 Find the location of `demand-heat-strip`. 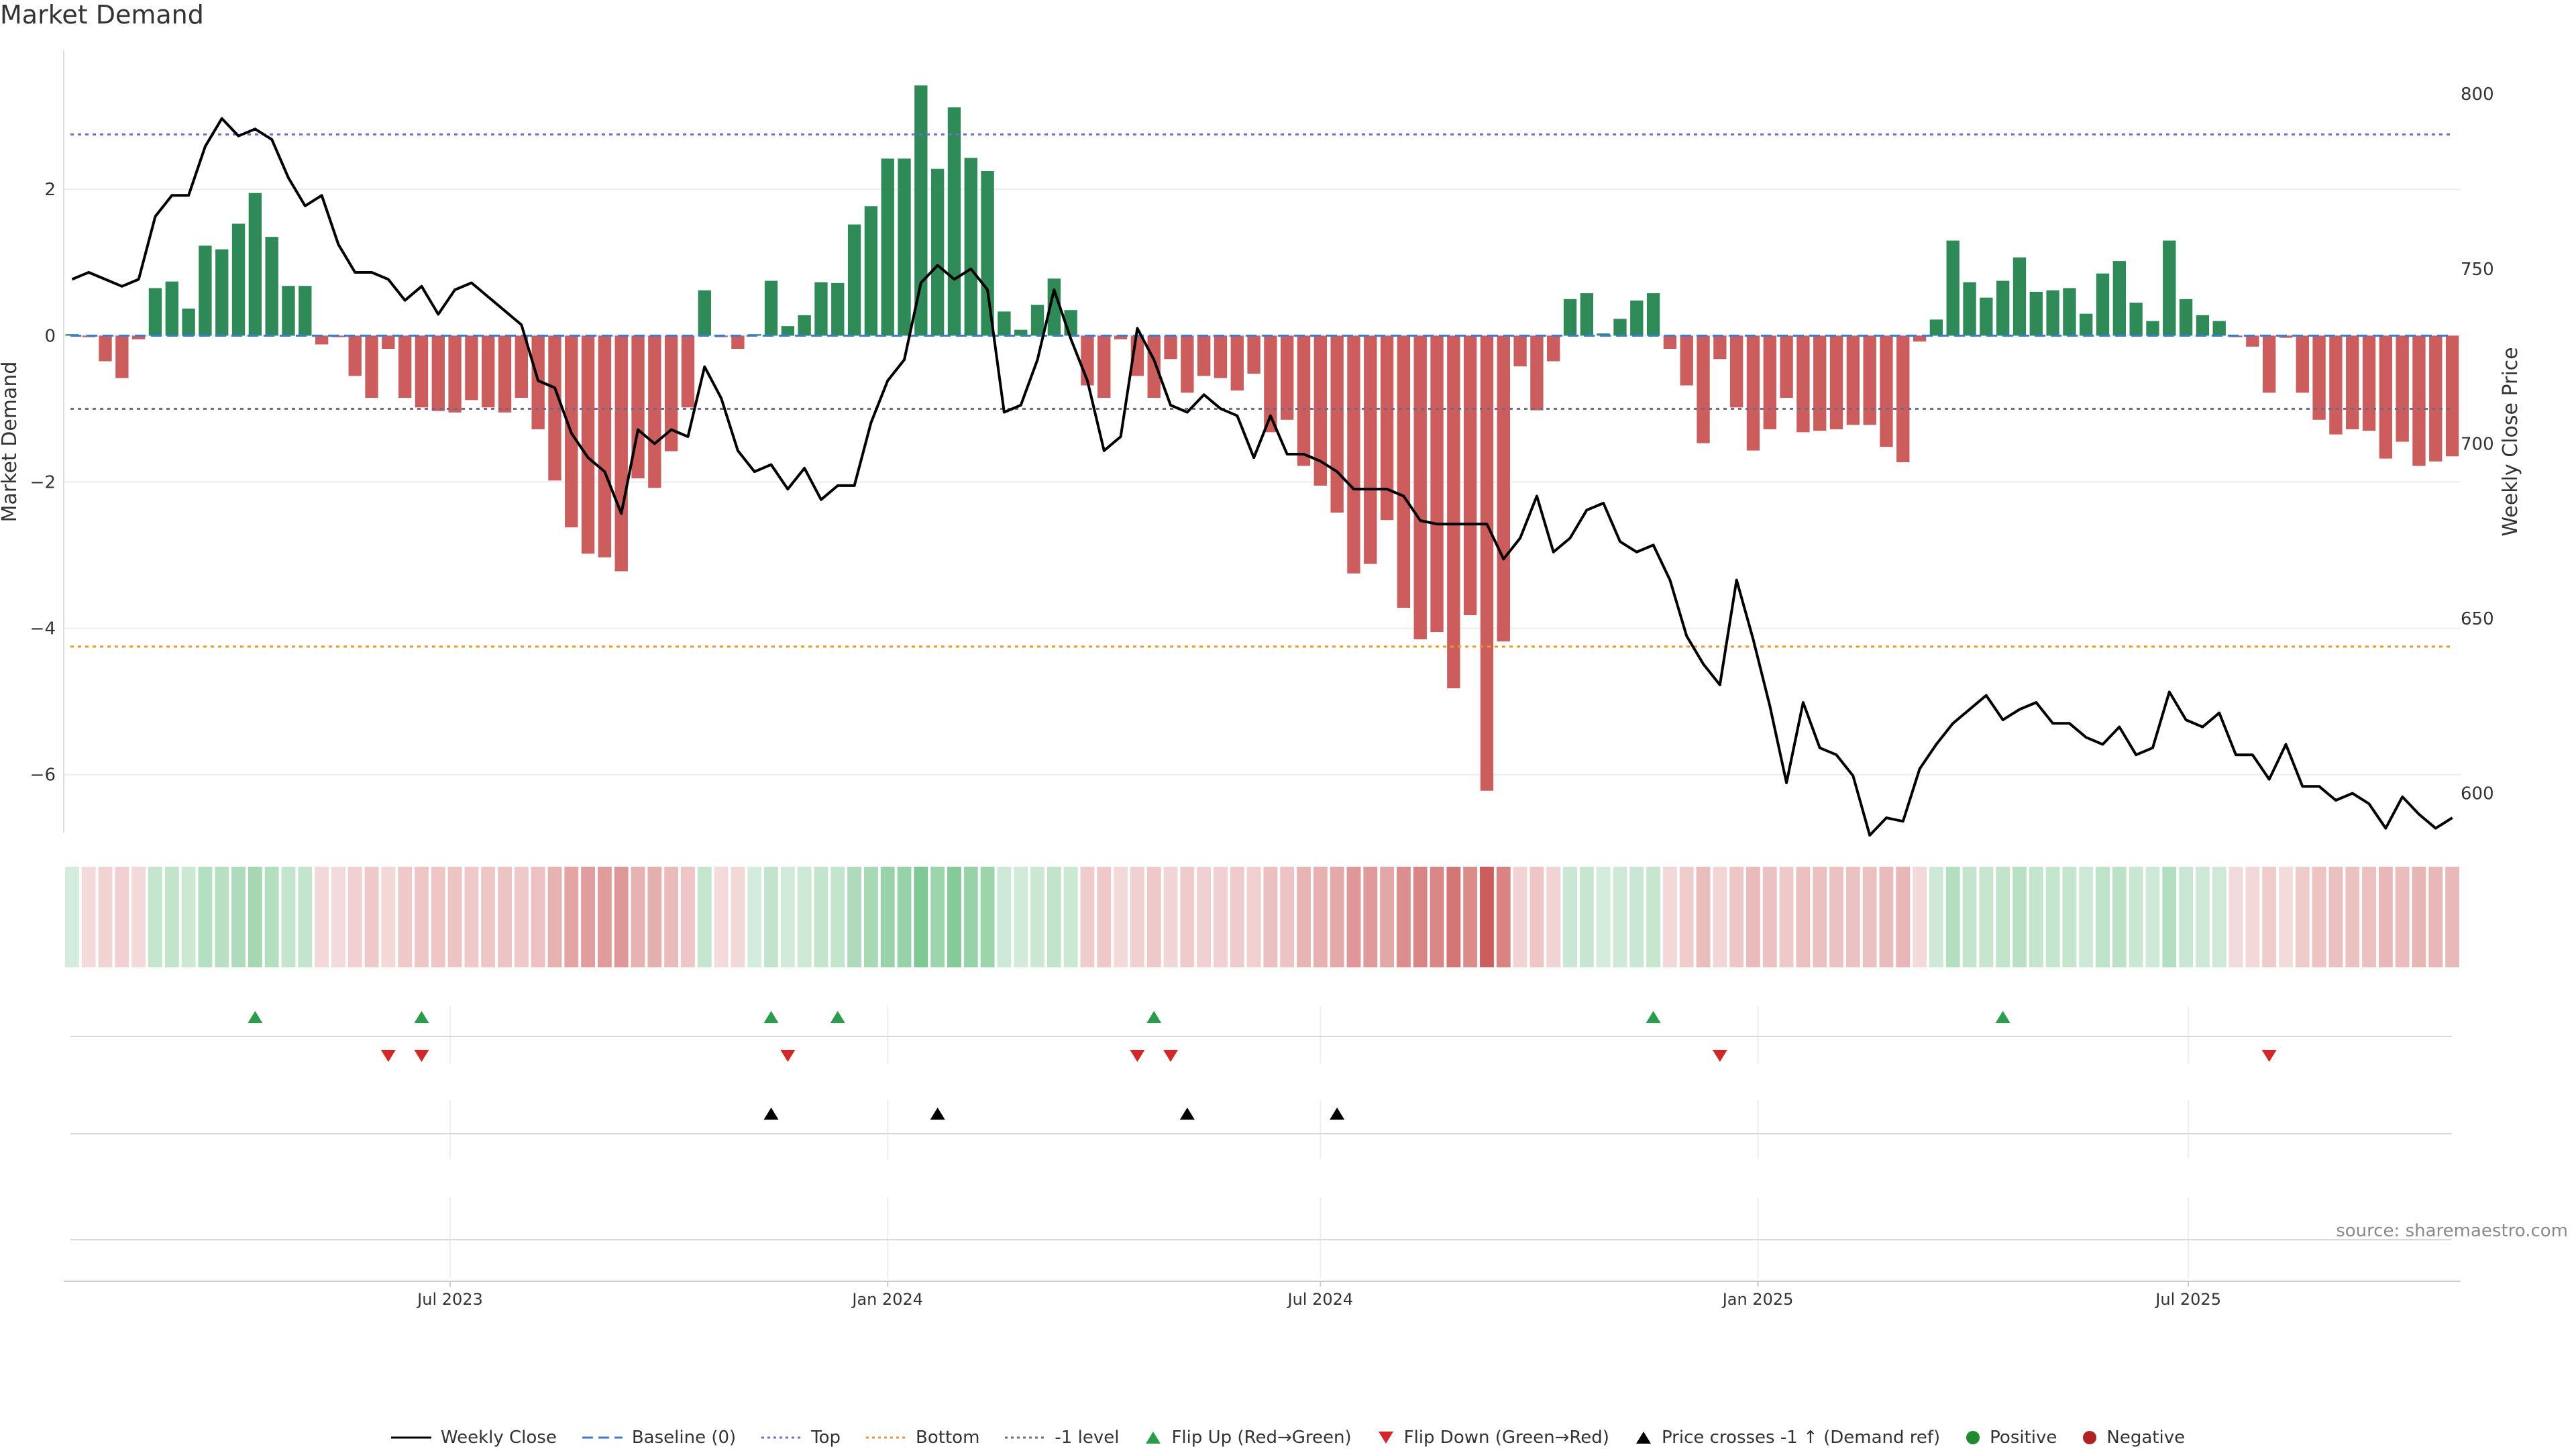

demand-heat-strip is located at coordinates (1262, 917).